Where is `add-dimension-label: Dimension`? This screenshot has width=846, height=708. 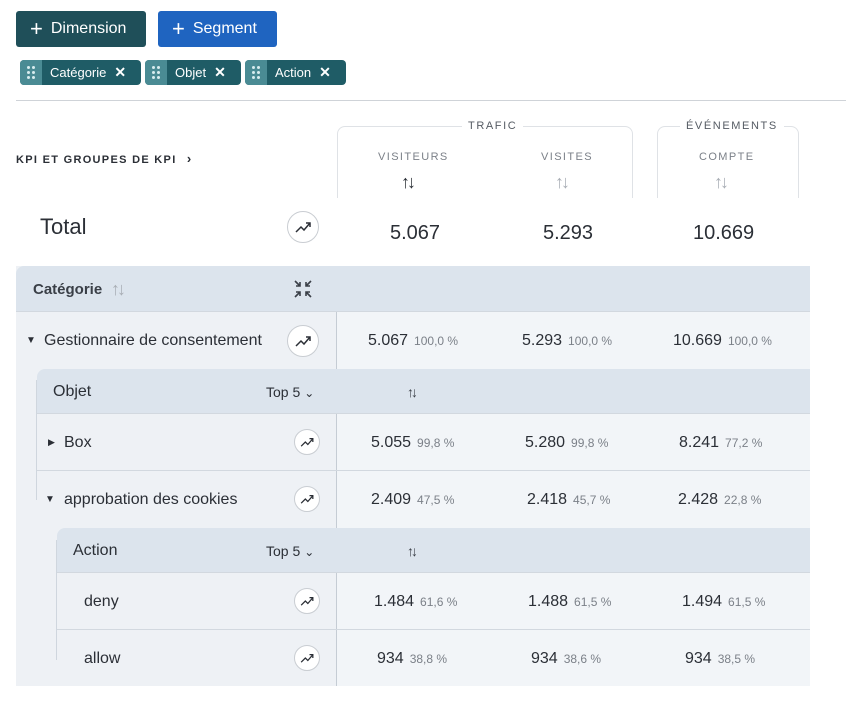
add-dimension-label: Dimension is located at coordinates (88, 28).